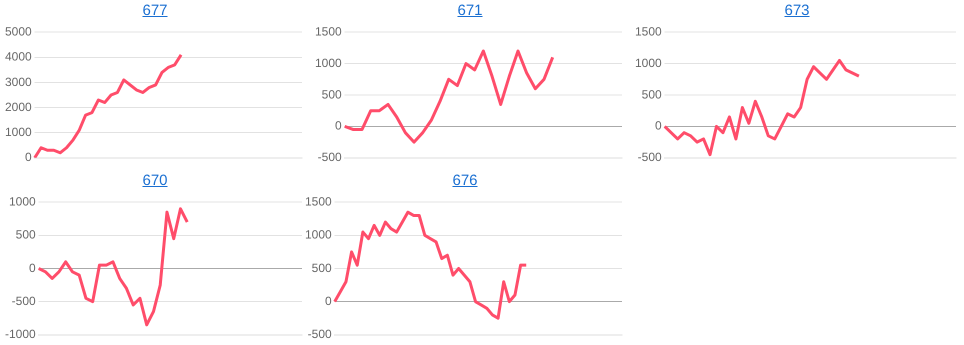 This screenshot has width=964, height=345. I want to click on chart-title: 677, so click(155, 11).